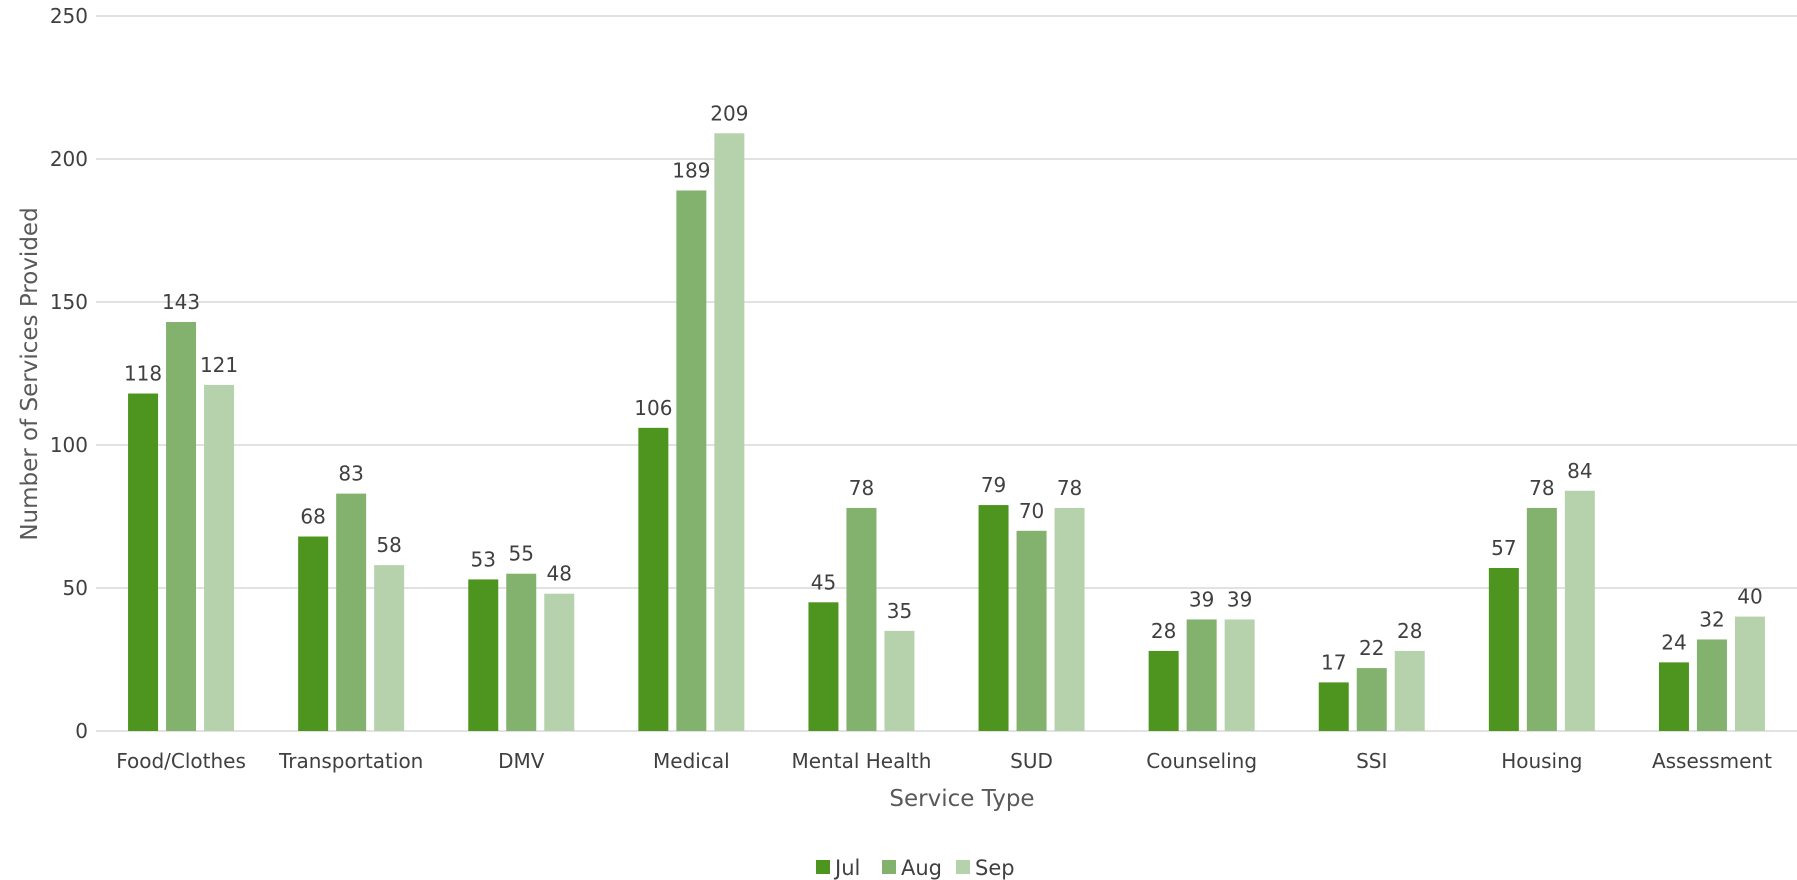  I want to click on legend-swatch-sep, so click(963, 867).